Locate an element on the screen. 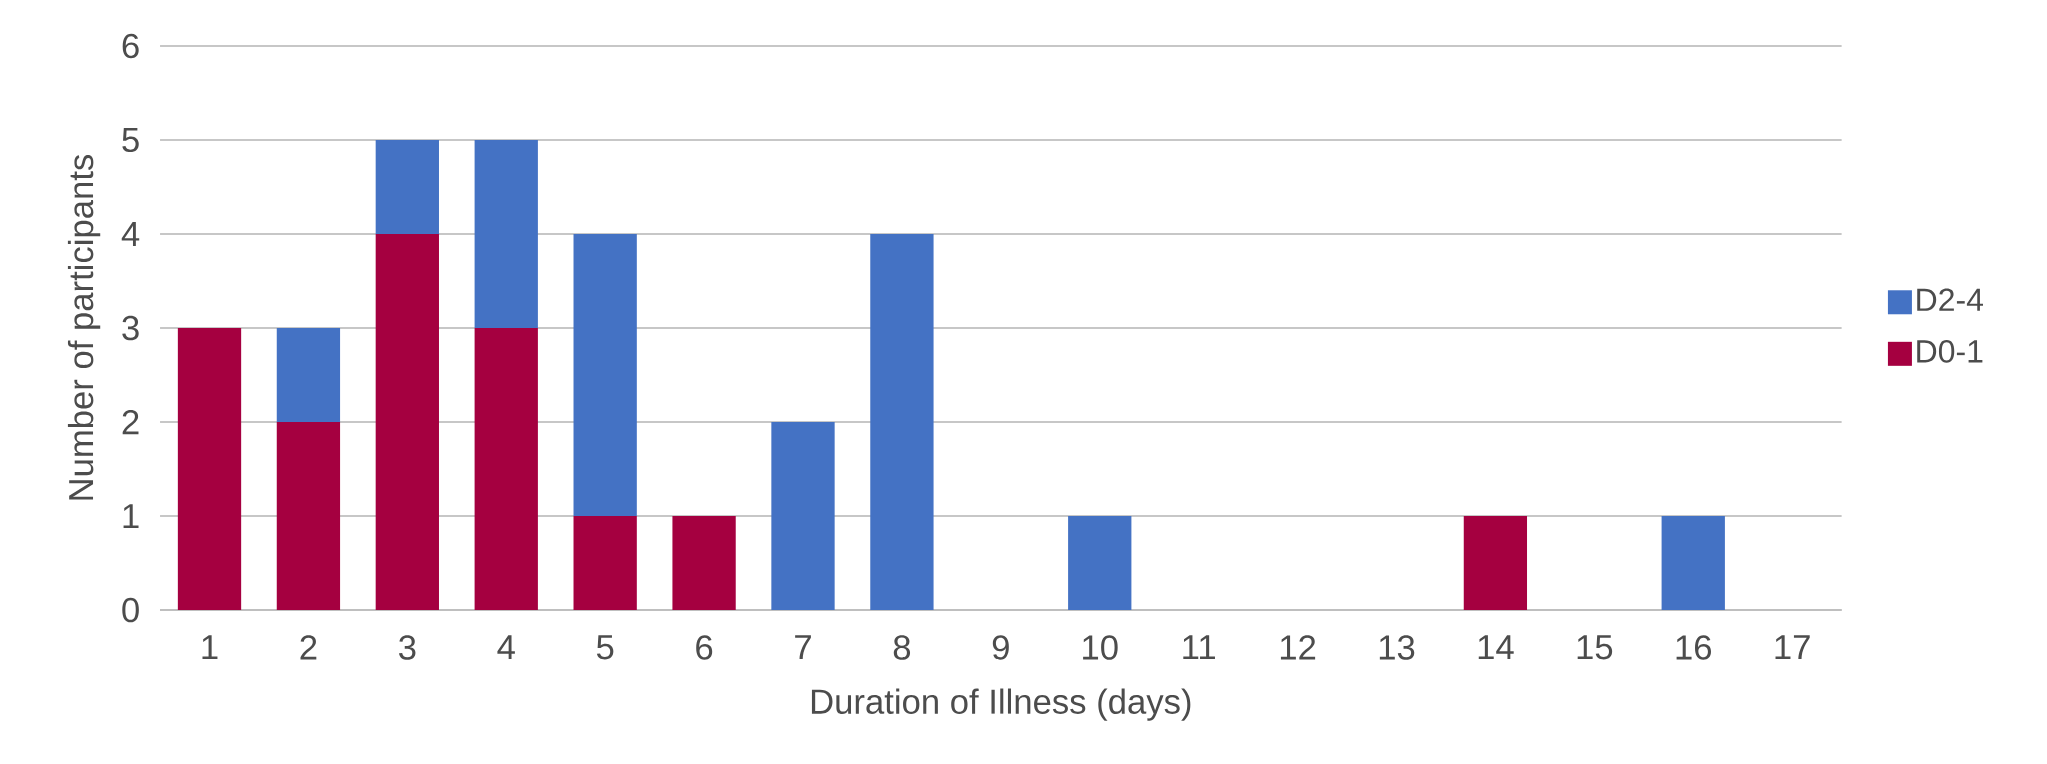 This screenshot has height=764, width=2047. x-tick-label: 16 is located at coordinates (1693, 647).